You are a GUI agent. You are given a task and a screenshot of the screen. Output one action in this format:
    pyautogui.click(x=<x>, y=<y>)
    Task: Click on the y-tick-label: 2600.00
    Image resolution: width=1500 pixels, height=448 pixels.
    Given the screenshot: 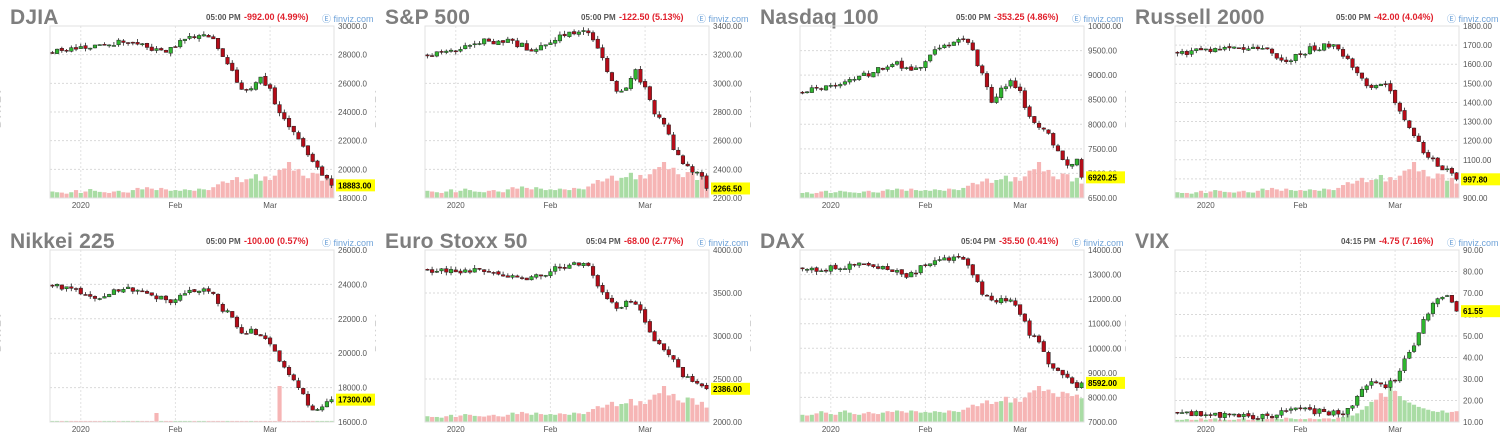 What is the action you would take?
    pyautogui.click(x=727, y=141)
    